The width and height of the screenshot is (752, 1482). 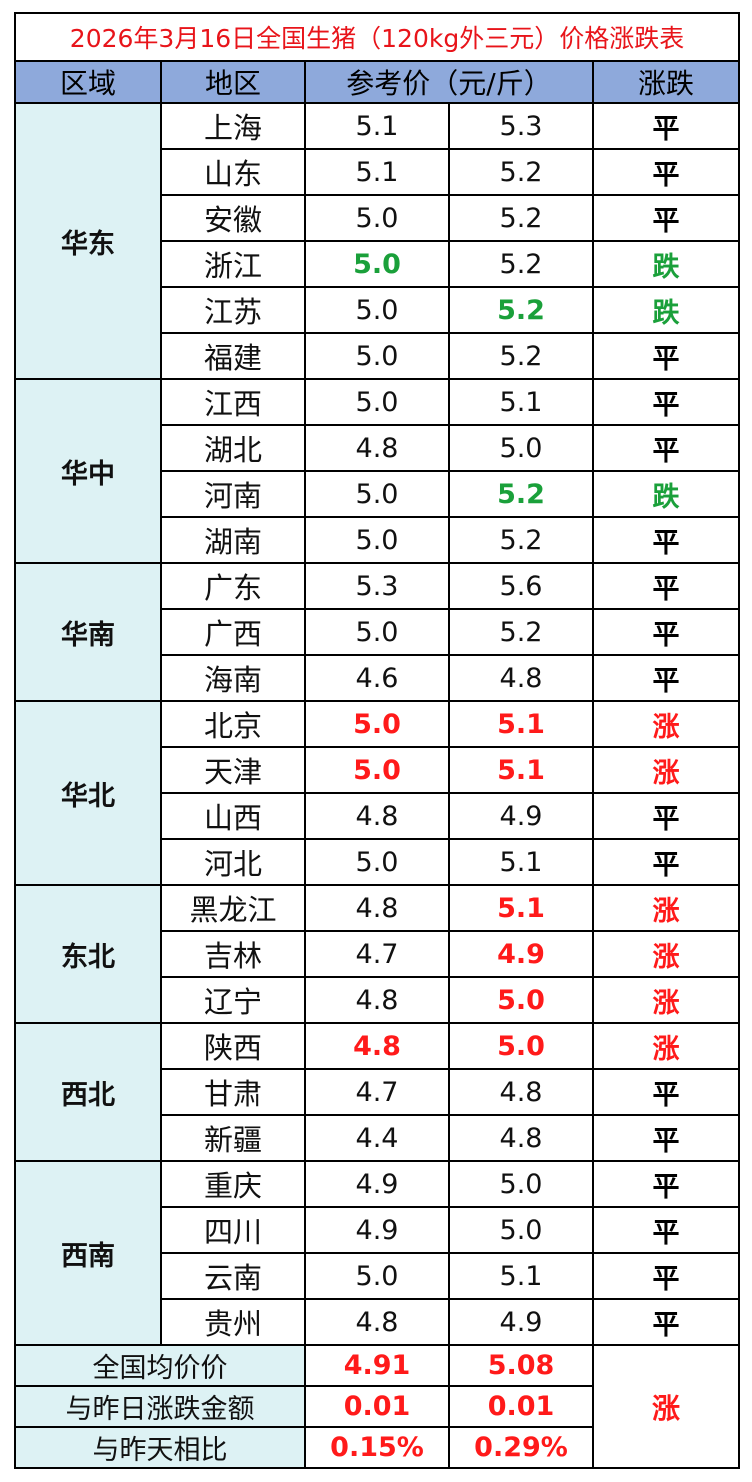 I want to click on province-cell: 四川, so click(x=233, y=1230).